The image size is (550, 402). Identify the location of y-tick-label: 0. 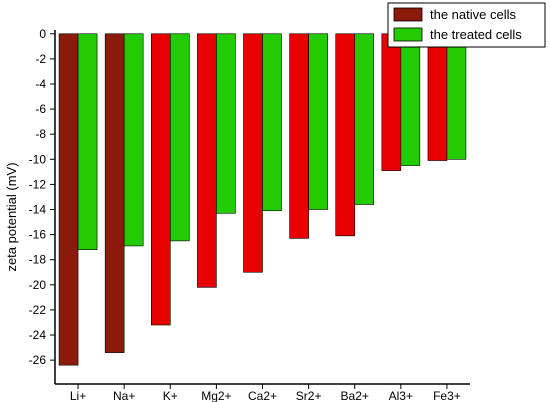
(42, 34).